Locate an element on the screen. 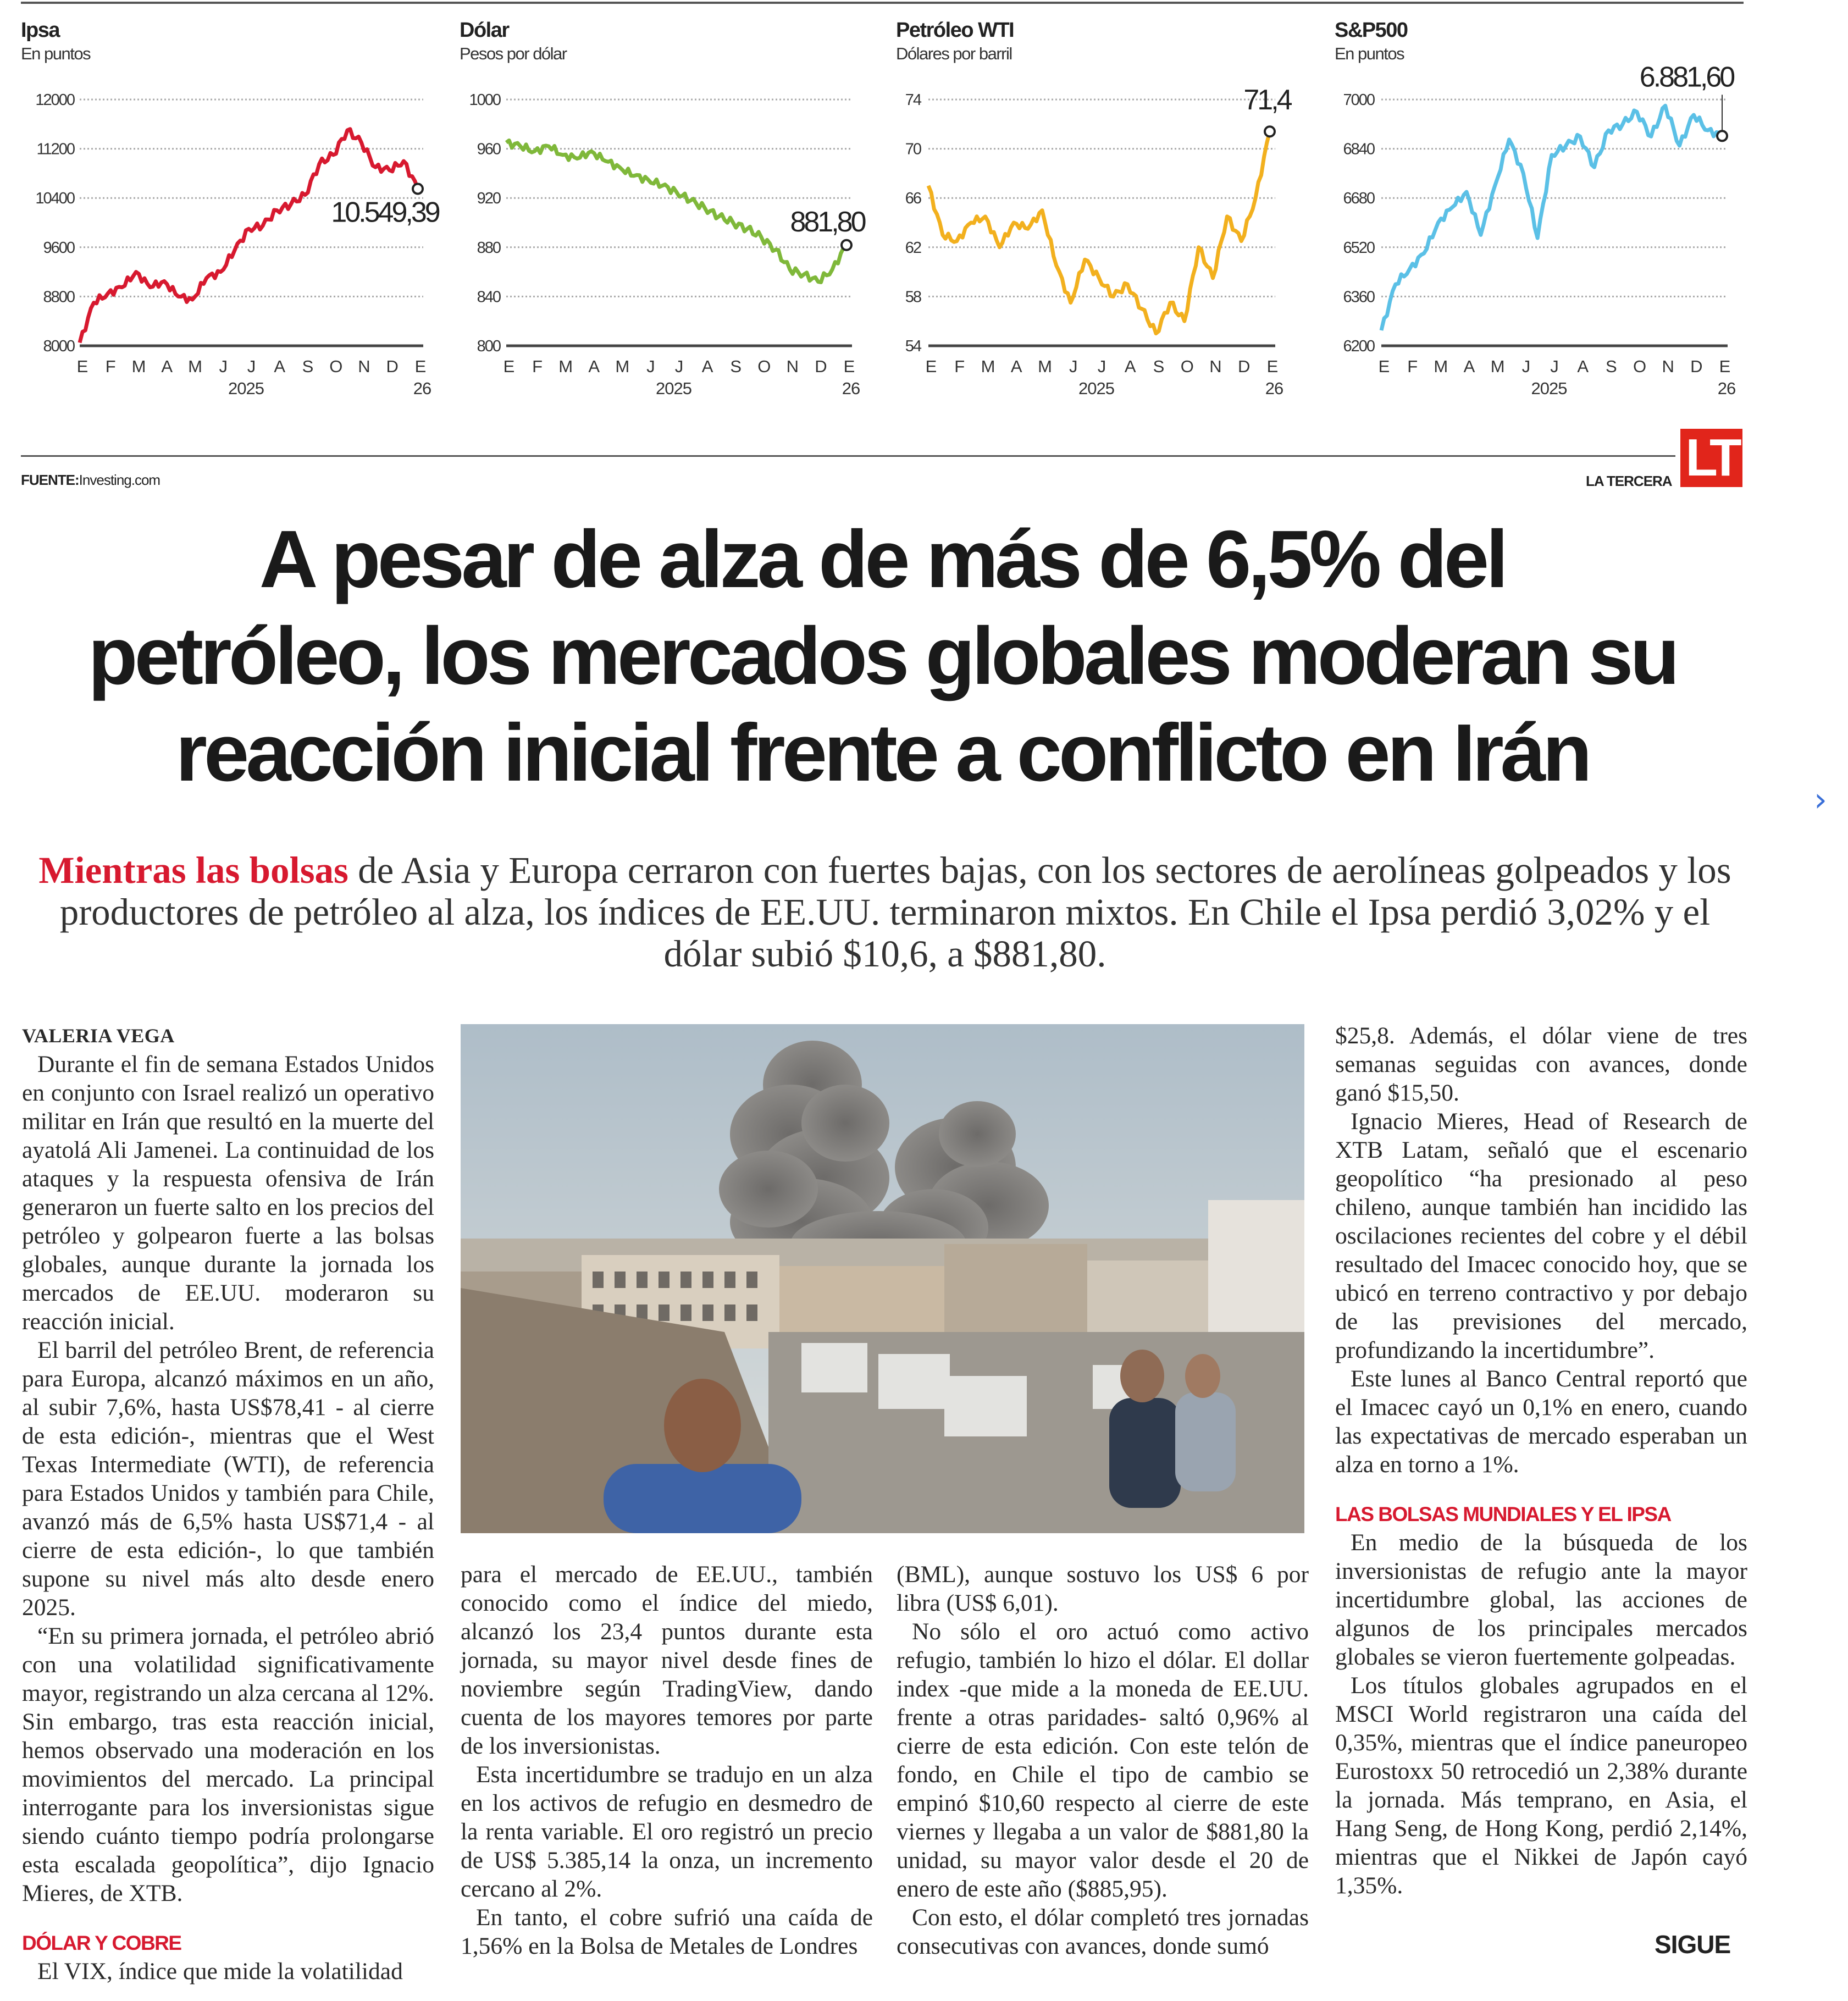 This screenshot has width=1848, height=2001. y-tick-label: 6360 is located at coordinates (1358, 297).